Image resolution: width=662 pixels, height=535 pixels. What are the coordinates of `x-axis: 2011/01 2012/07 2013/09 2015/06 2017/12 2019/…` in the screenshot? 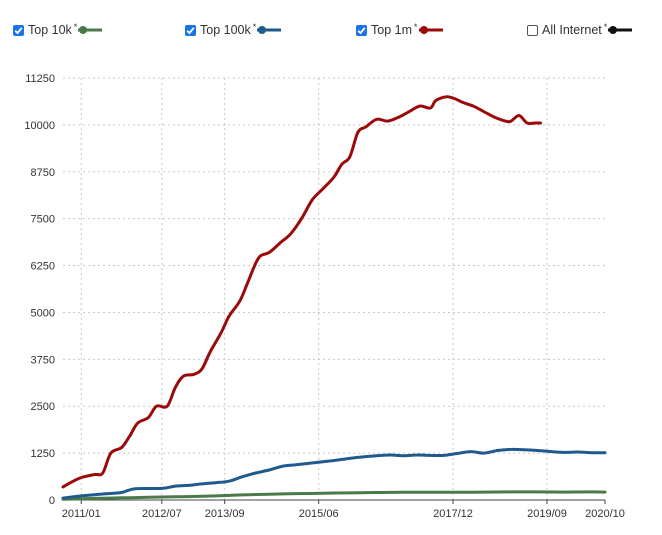 It's located at (343, 509).